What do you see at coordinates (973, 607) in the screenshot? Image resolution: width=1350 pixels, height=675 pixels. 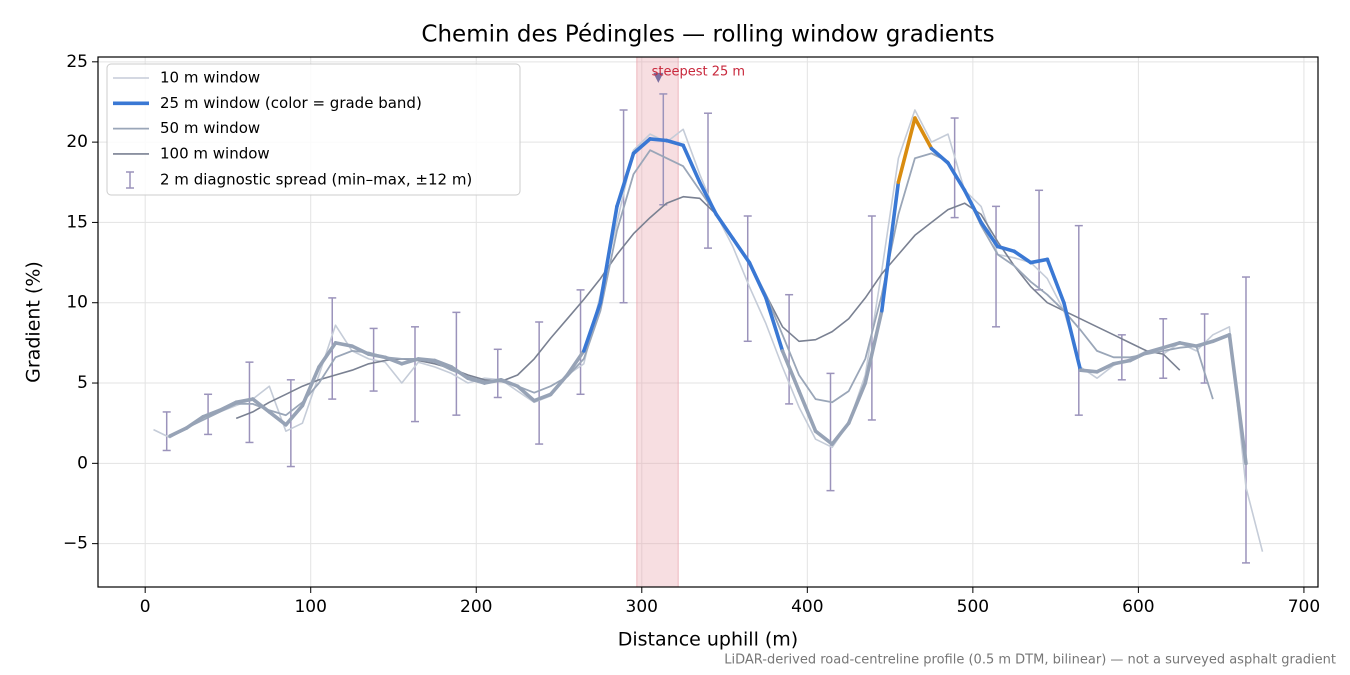 I see `x-tick-label: 500` at bounding box center [973, 607].